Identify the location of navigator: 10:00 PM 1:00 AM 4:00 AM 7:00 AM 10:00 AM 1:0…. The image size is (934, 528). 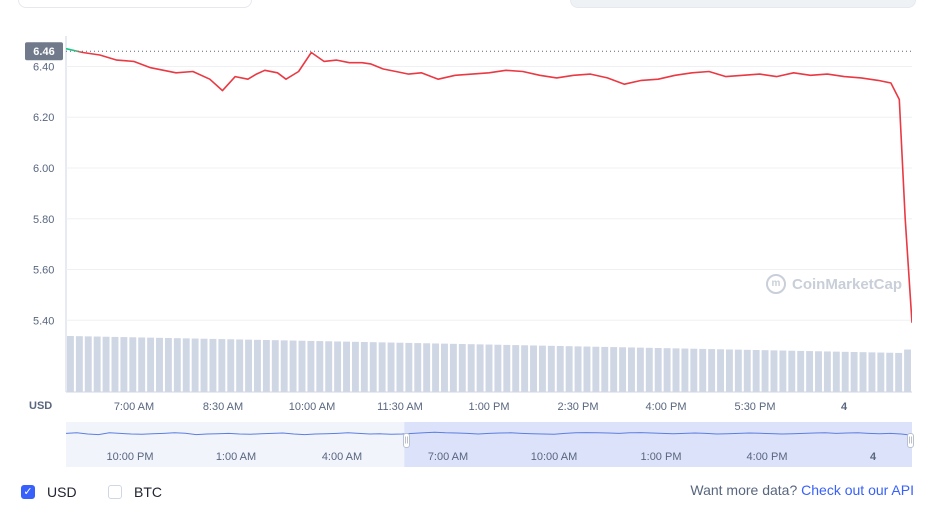
(489, 444).